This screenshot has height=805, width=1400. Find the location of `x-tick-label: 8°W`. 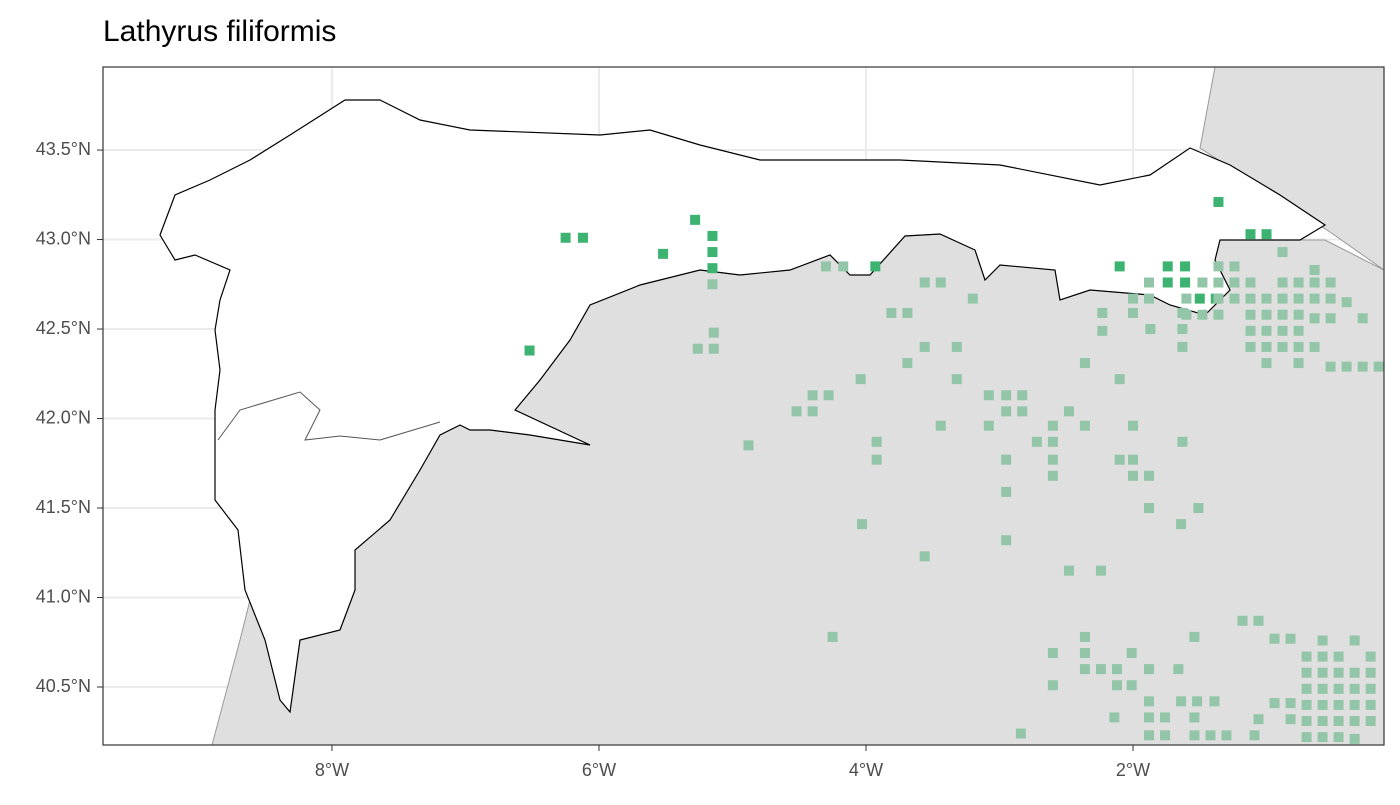

x-tick-label: 8°W is located at coordinates (332, 770).